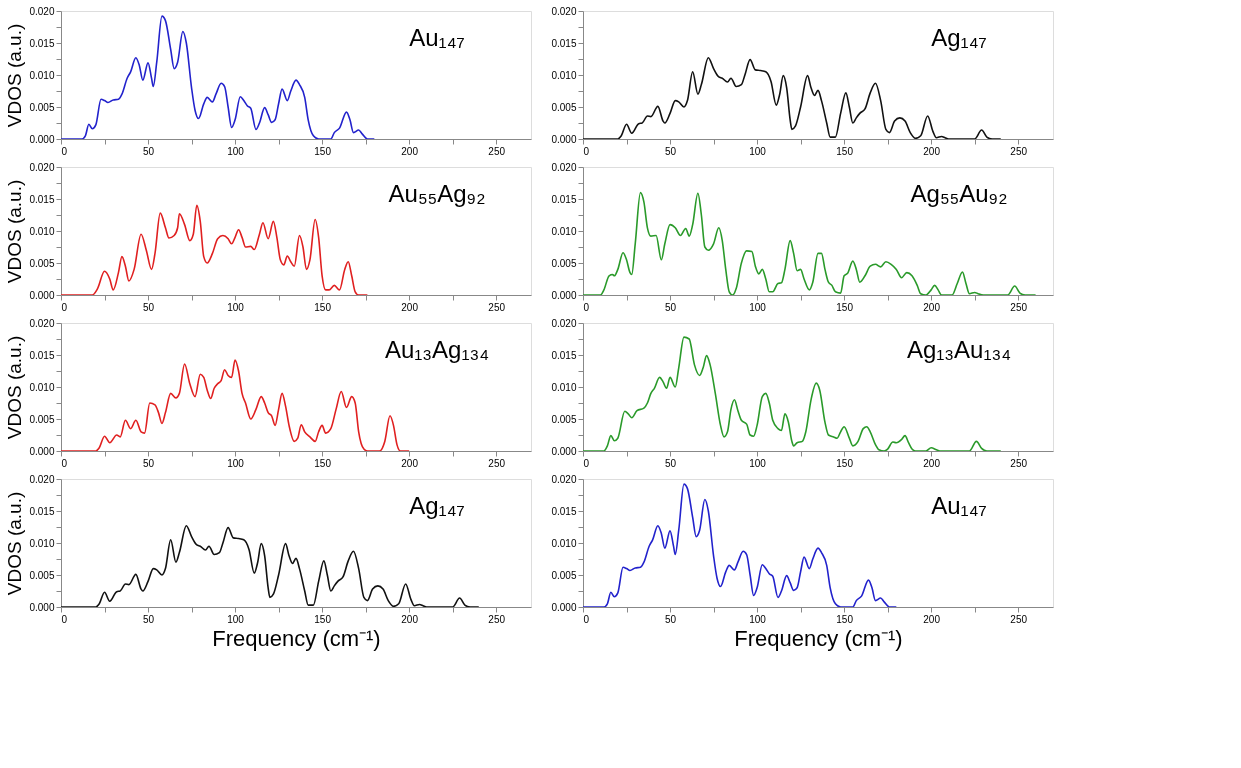 This screenshot has height=768, width=1241. Describe the element at coordinates (959, 194) in the screenshot. I see `annotation: Ag₅₅Au₉₂` at that location.